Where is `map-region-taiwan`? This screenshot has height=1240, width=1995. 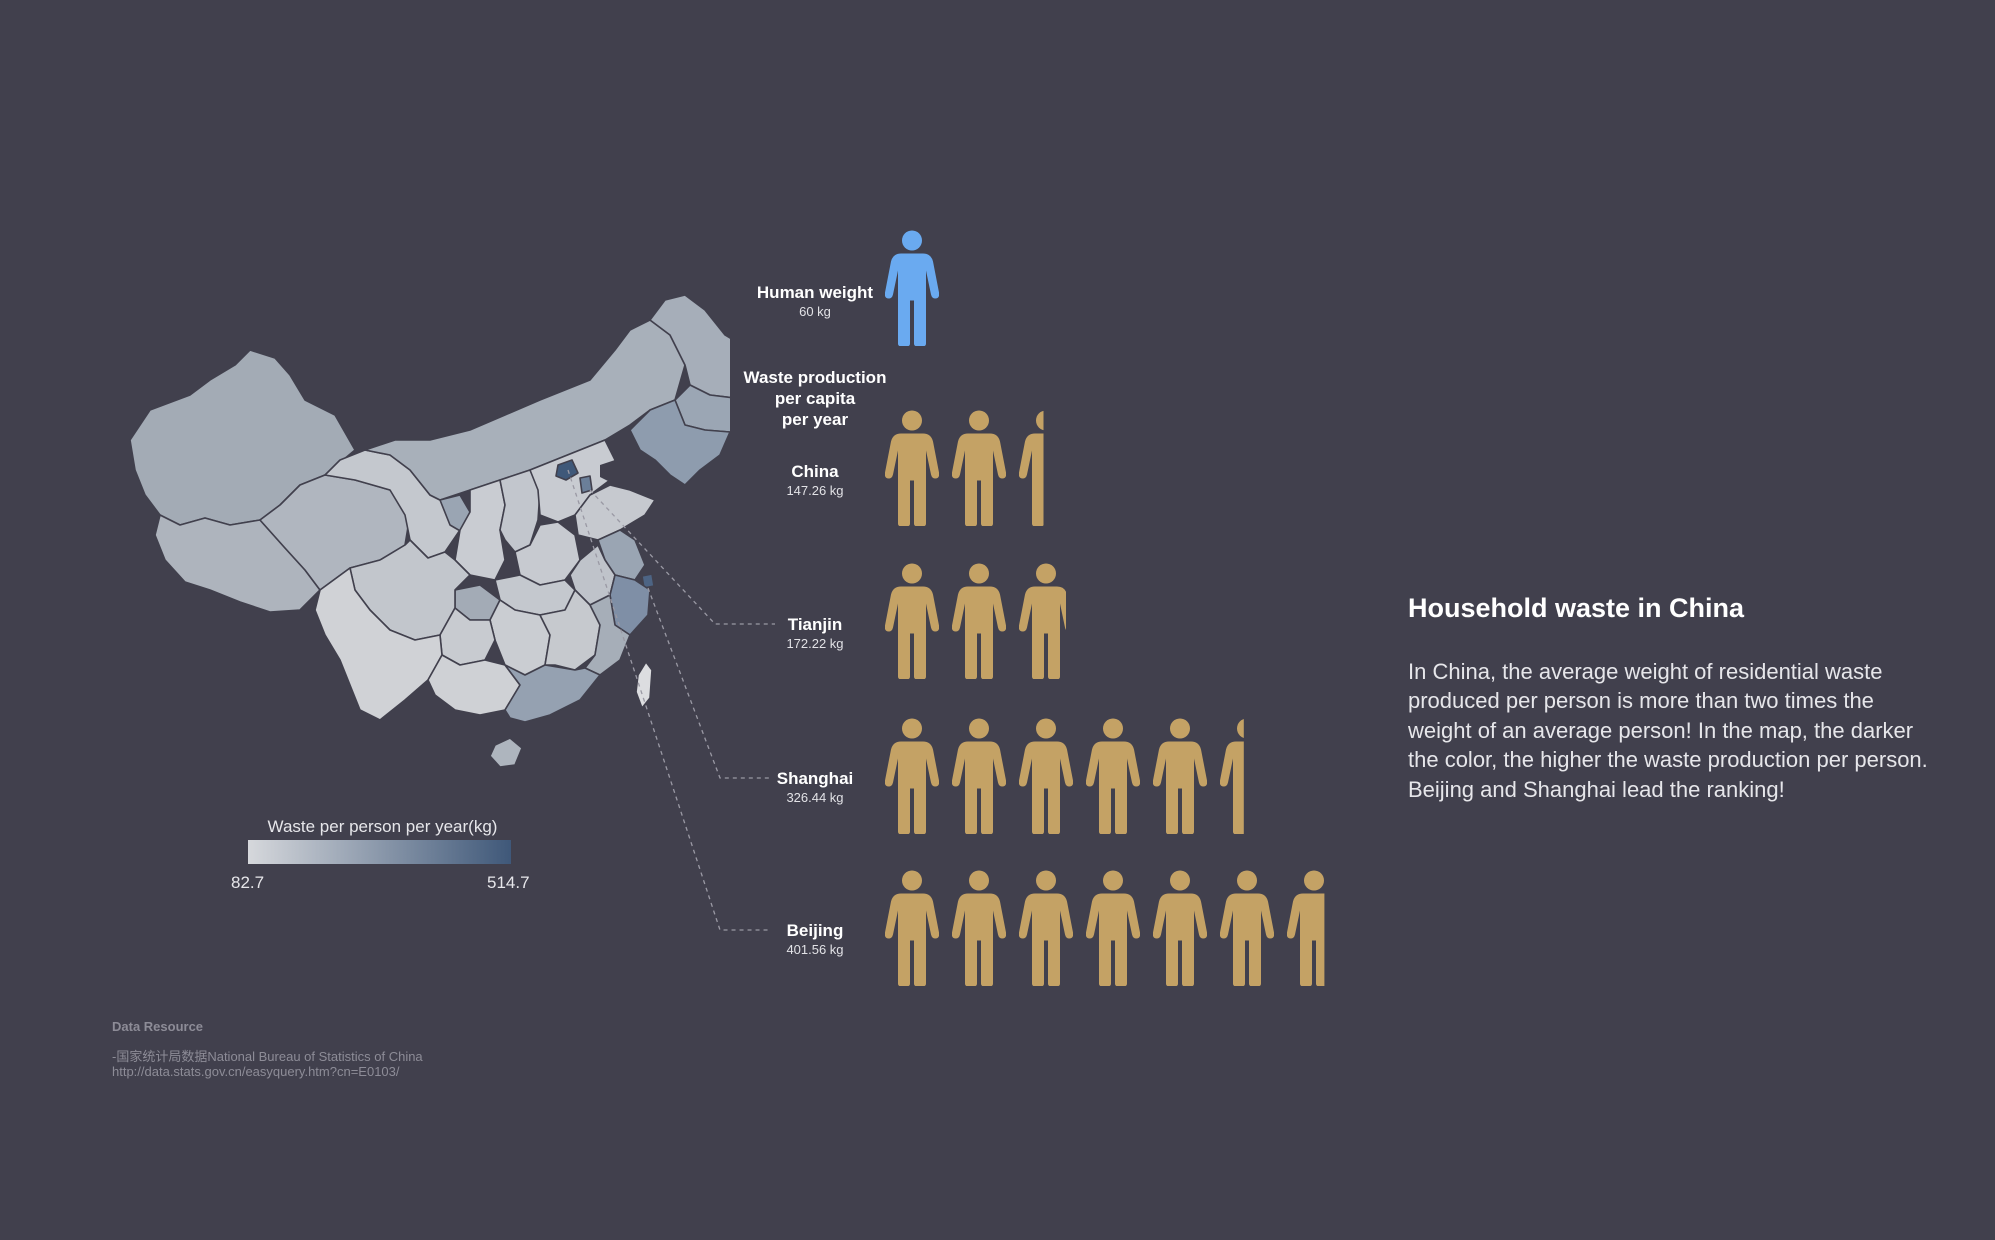 map-region-taiwan is located at coordinates (644, 685).